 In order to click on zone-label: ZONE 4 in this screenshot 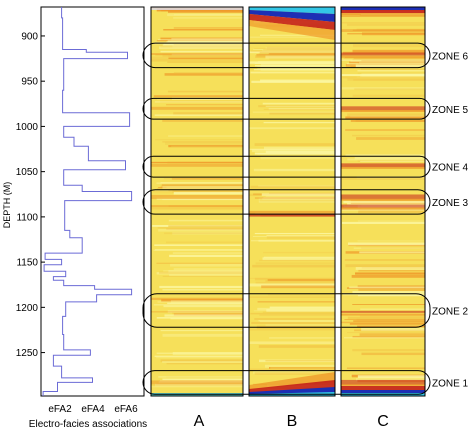, I will do `click(450, 168)`.